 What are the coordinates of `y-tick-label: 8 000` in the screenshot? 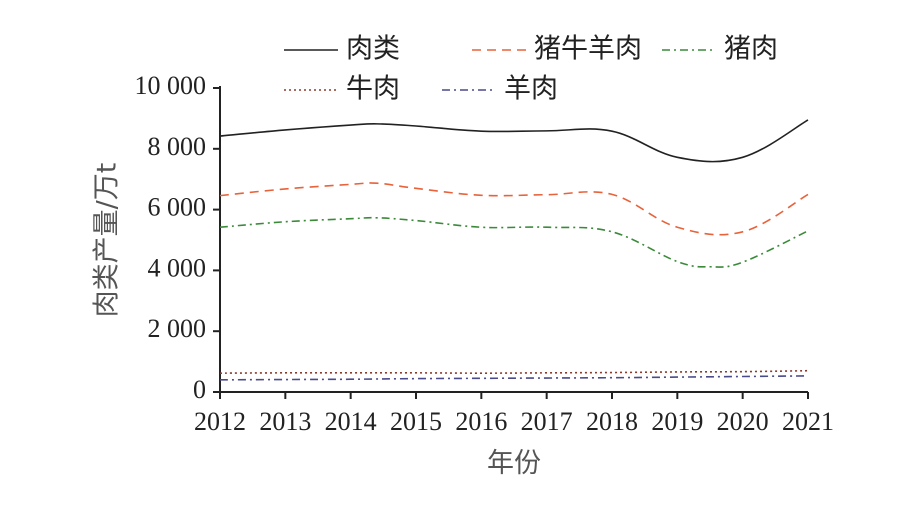 It's located at (177, 146).